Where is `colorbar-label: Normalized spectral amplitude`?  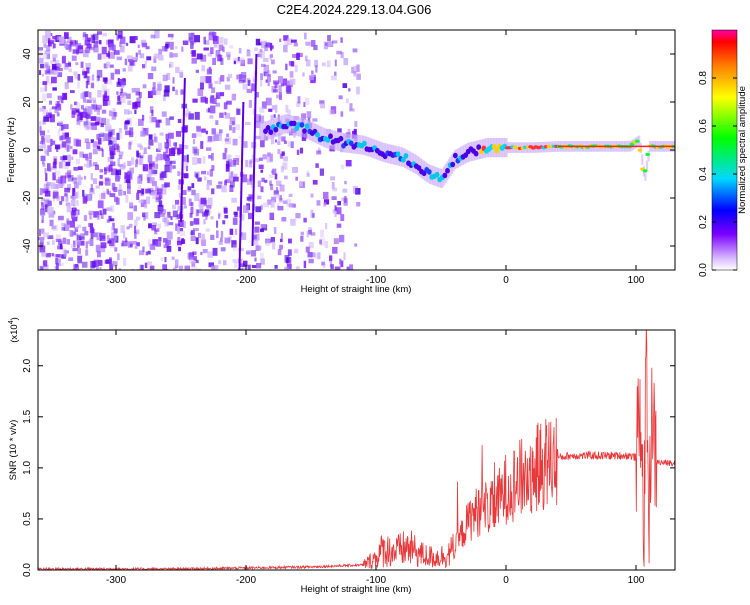 colorbar-label: Normalized spectral amplitude is located at coordinates (742, 150).